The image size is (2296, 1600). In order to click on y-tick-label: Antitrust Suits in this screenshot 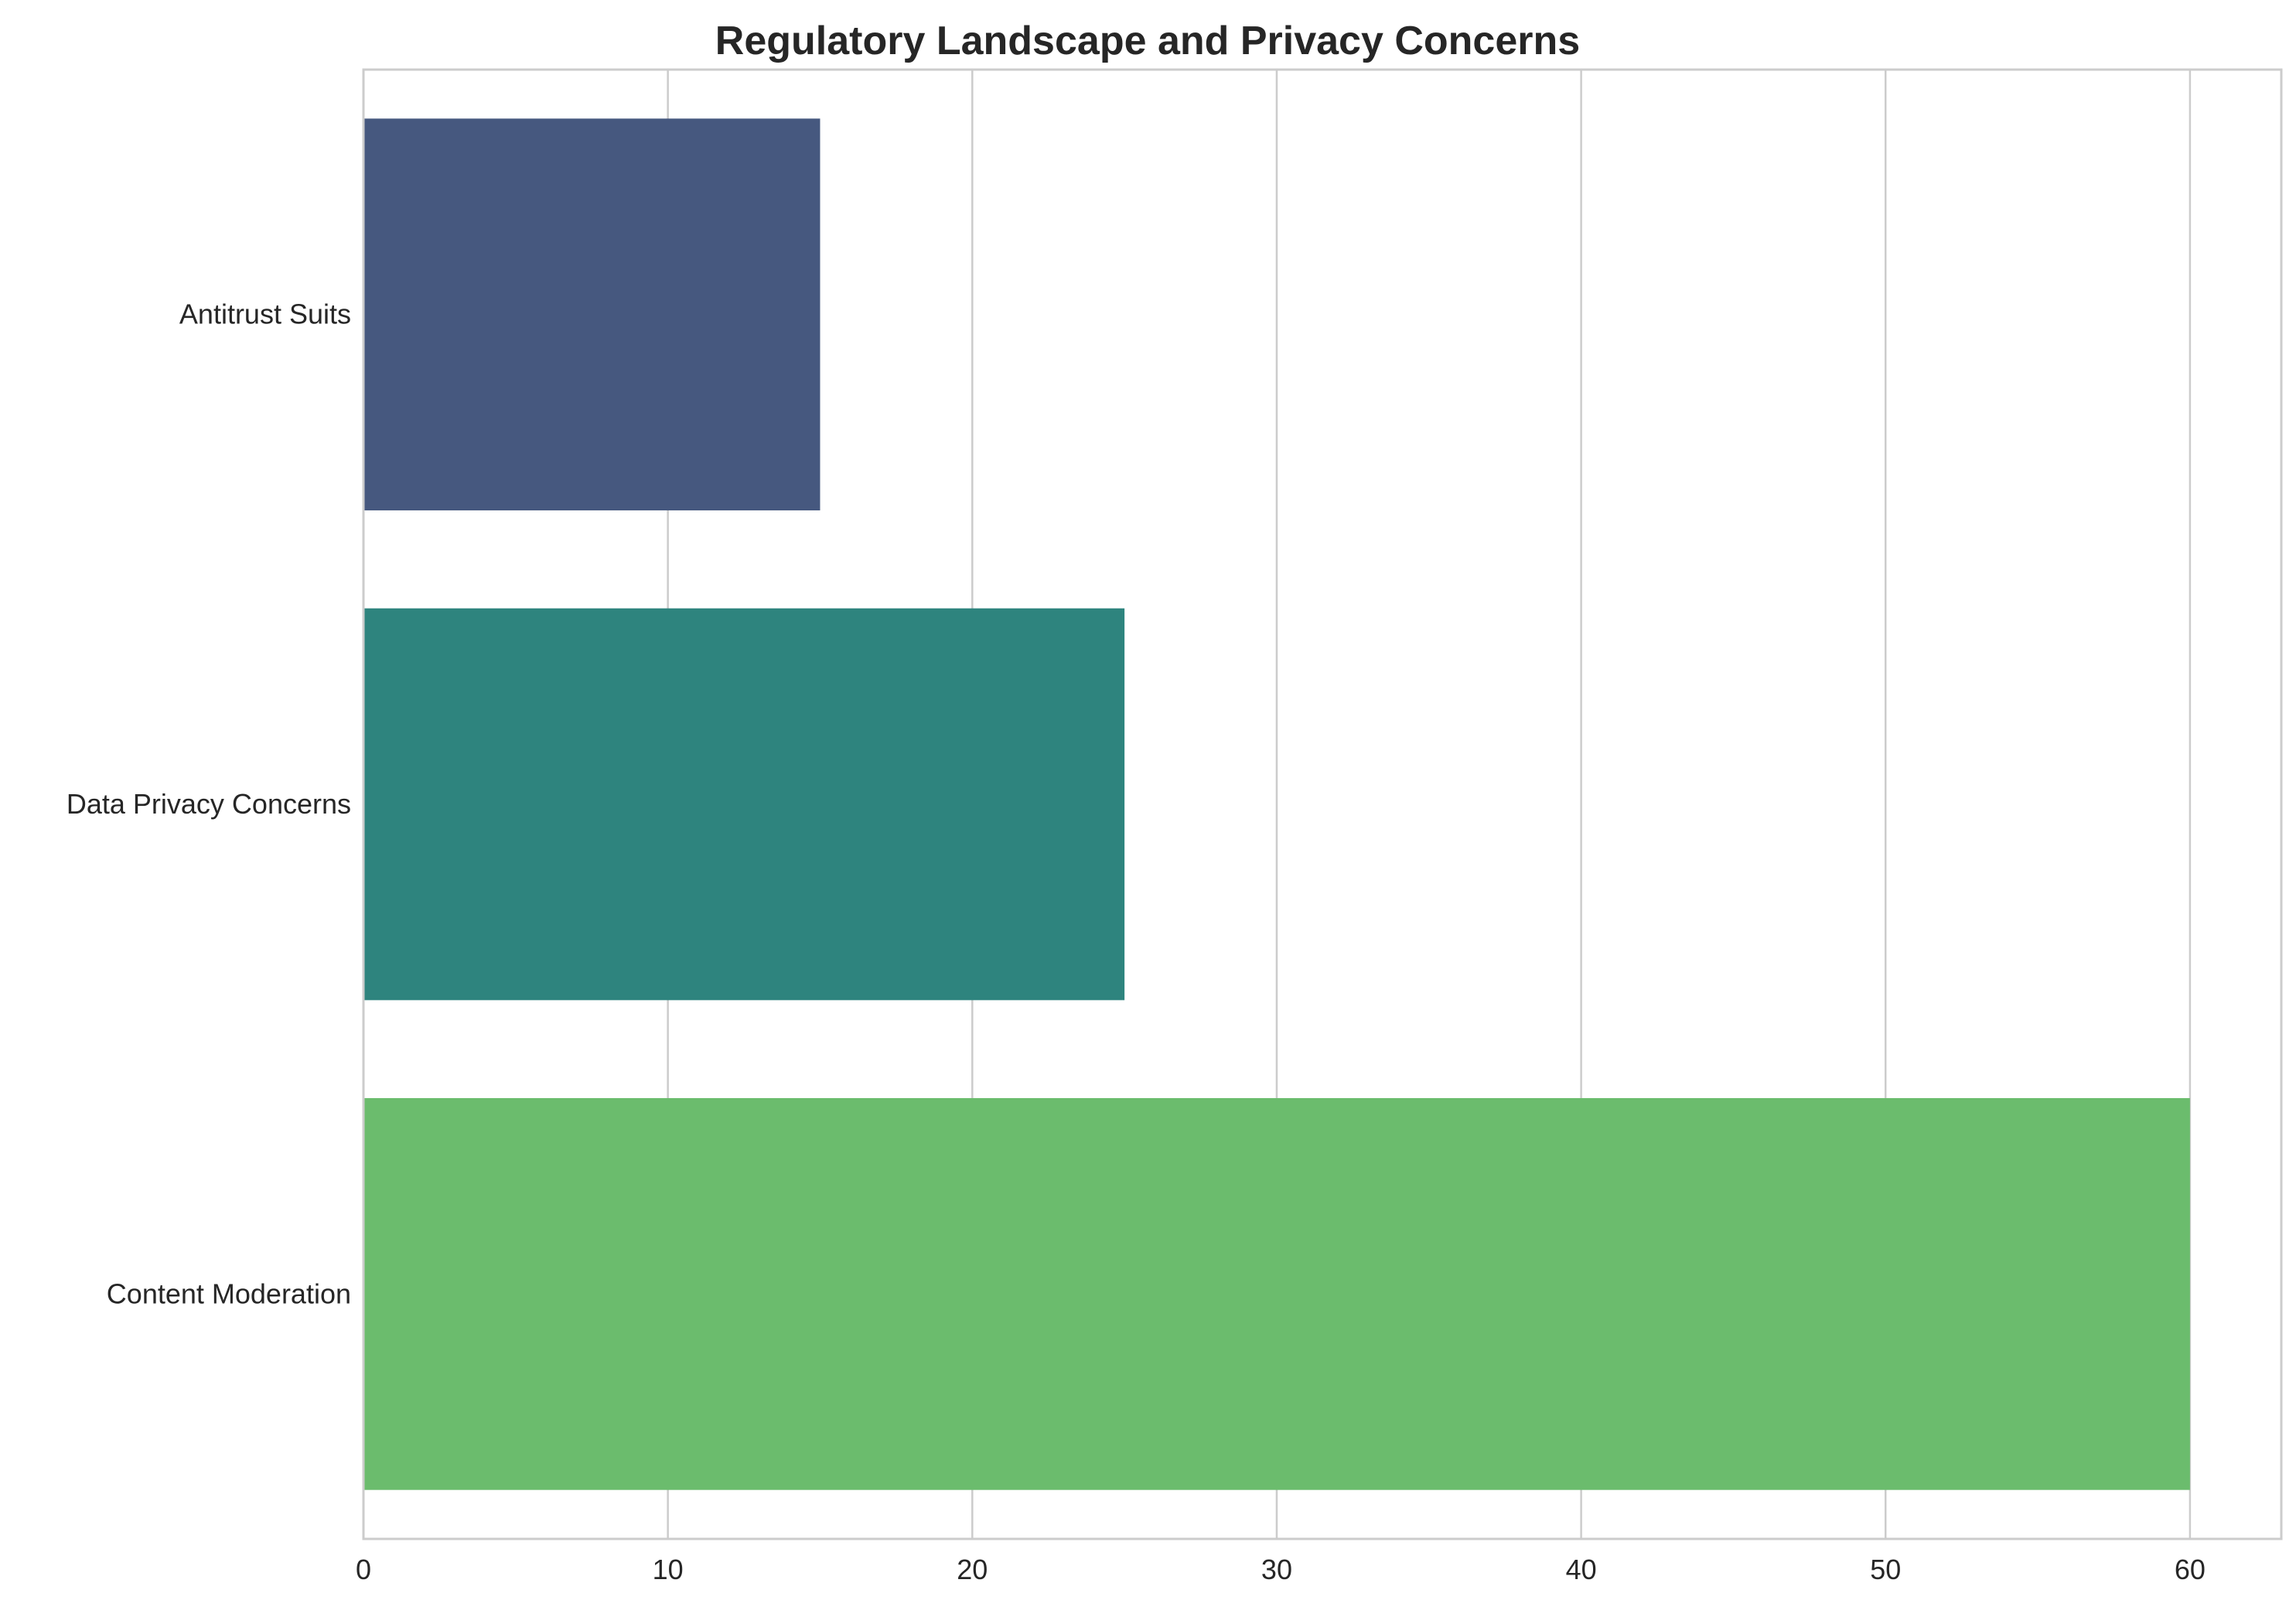, I will do `click(265, 314)`.